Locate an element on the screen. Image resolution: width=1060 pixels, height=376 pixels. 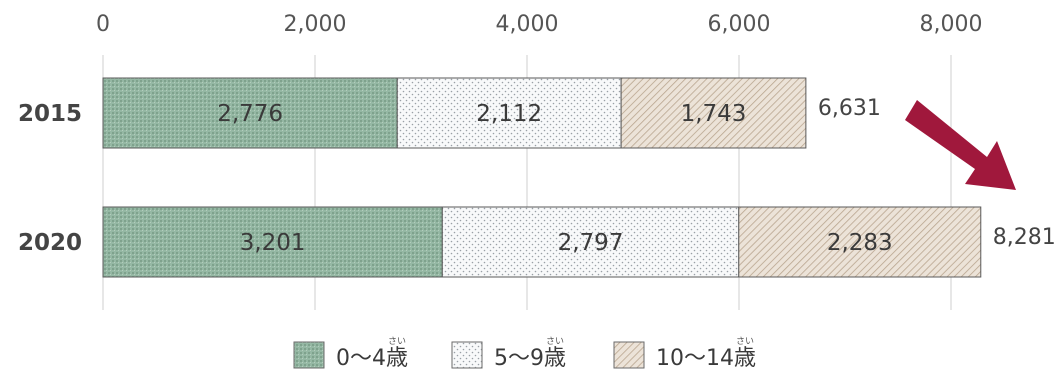
bar-totals: 6,631 8,281 is located at coordinates (937, 173).